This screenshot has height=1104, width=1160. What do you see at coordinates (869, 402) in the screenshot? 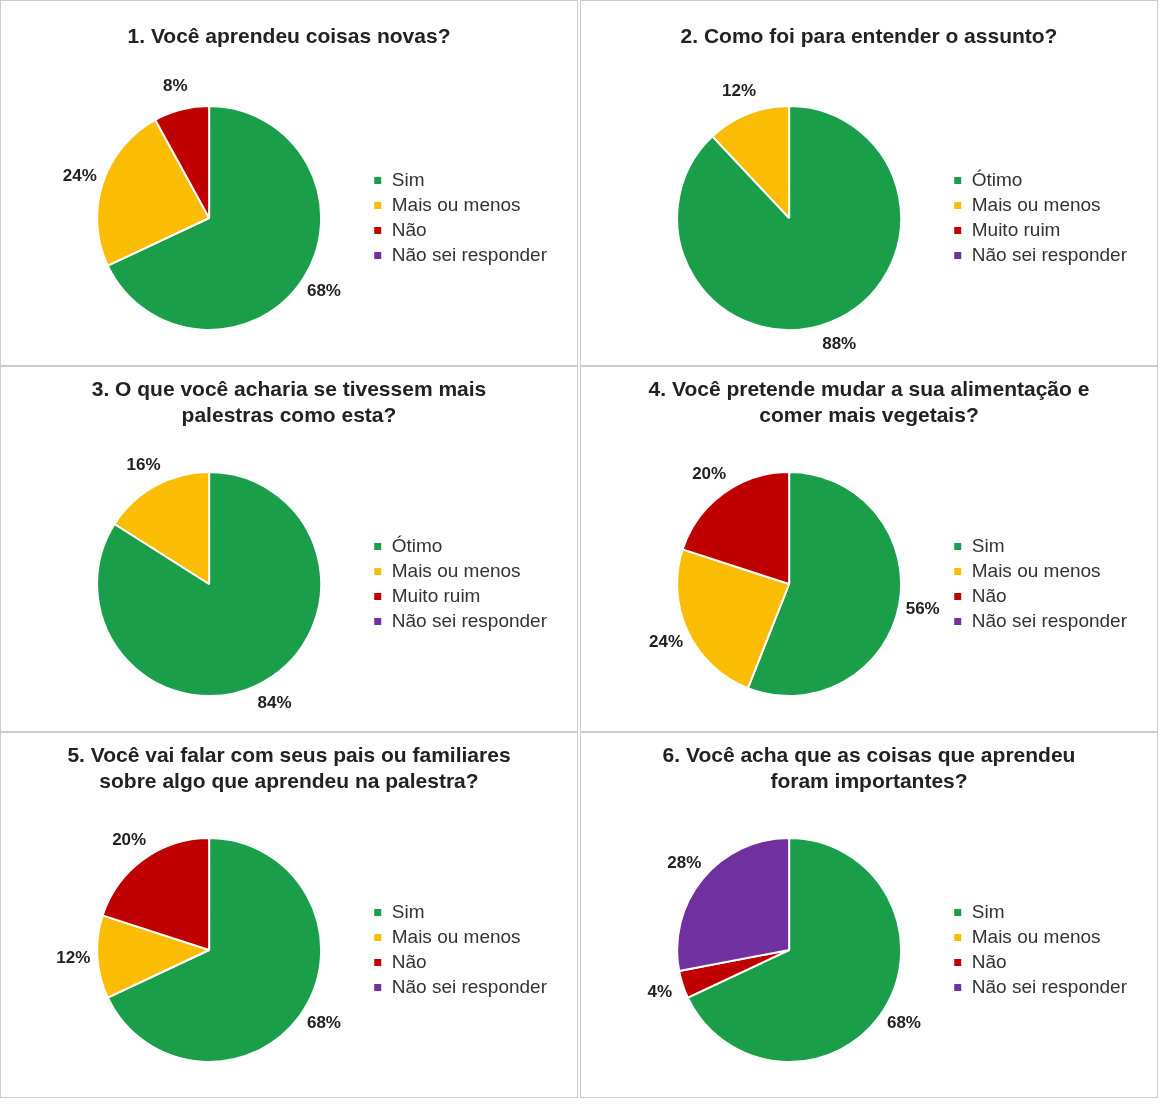
I see `chart-title: 4. Você pretende mudar a sua alimentação e comer mais vegetais?` at bounding box center [869, 402].